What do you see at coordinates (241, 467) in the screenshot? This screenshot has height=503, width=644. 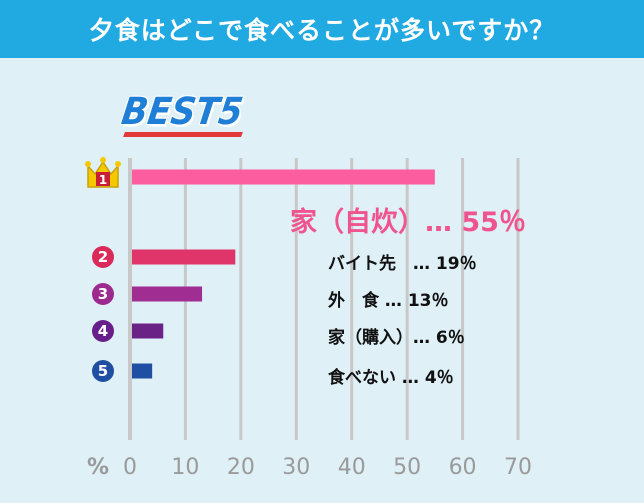 I see `x-tick-label-20: 20` at bounding box center [241, 467].